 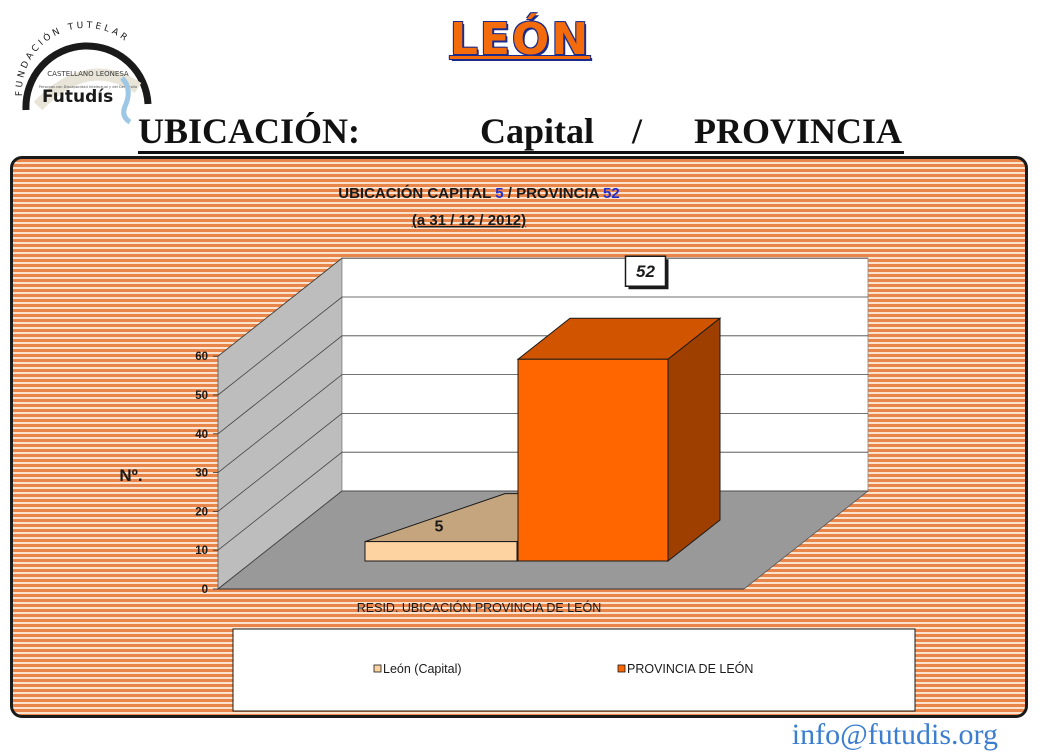 What do you see at coordinates (520, 39) in the screenshot?
I see `page-title: LEÓN` at bounding box center [520, 39].